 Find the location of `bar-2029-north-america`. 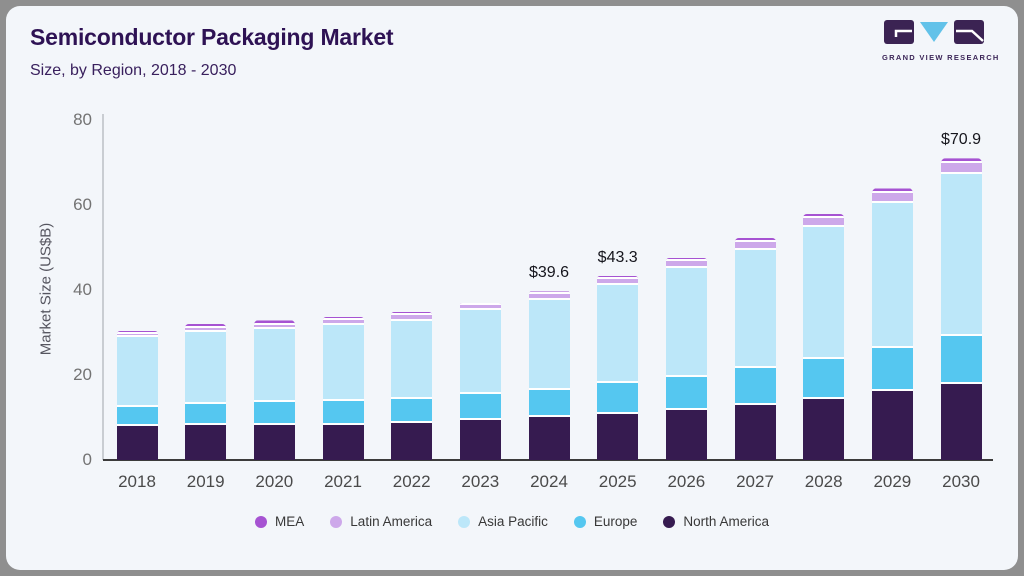

bar-2029-north-america is located at coordinates (892, 425).